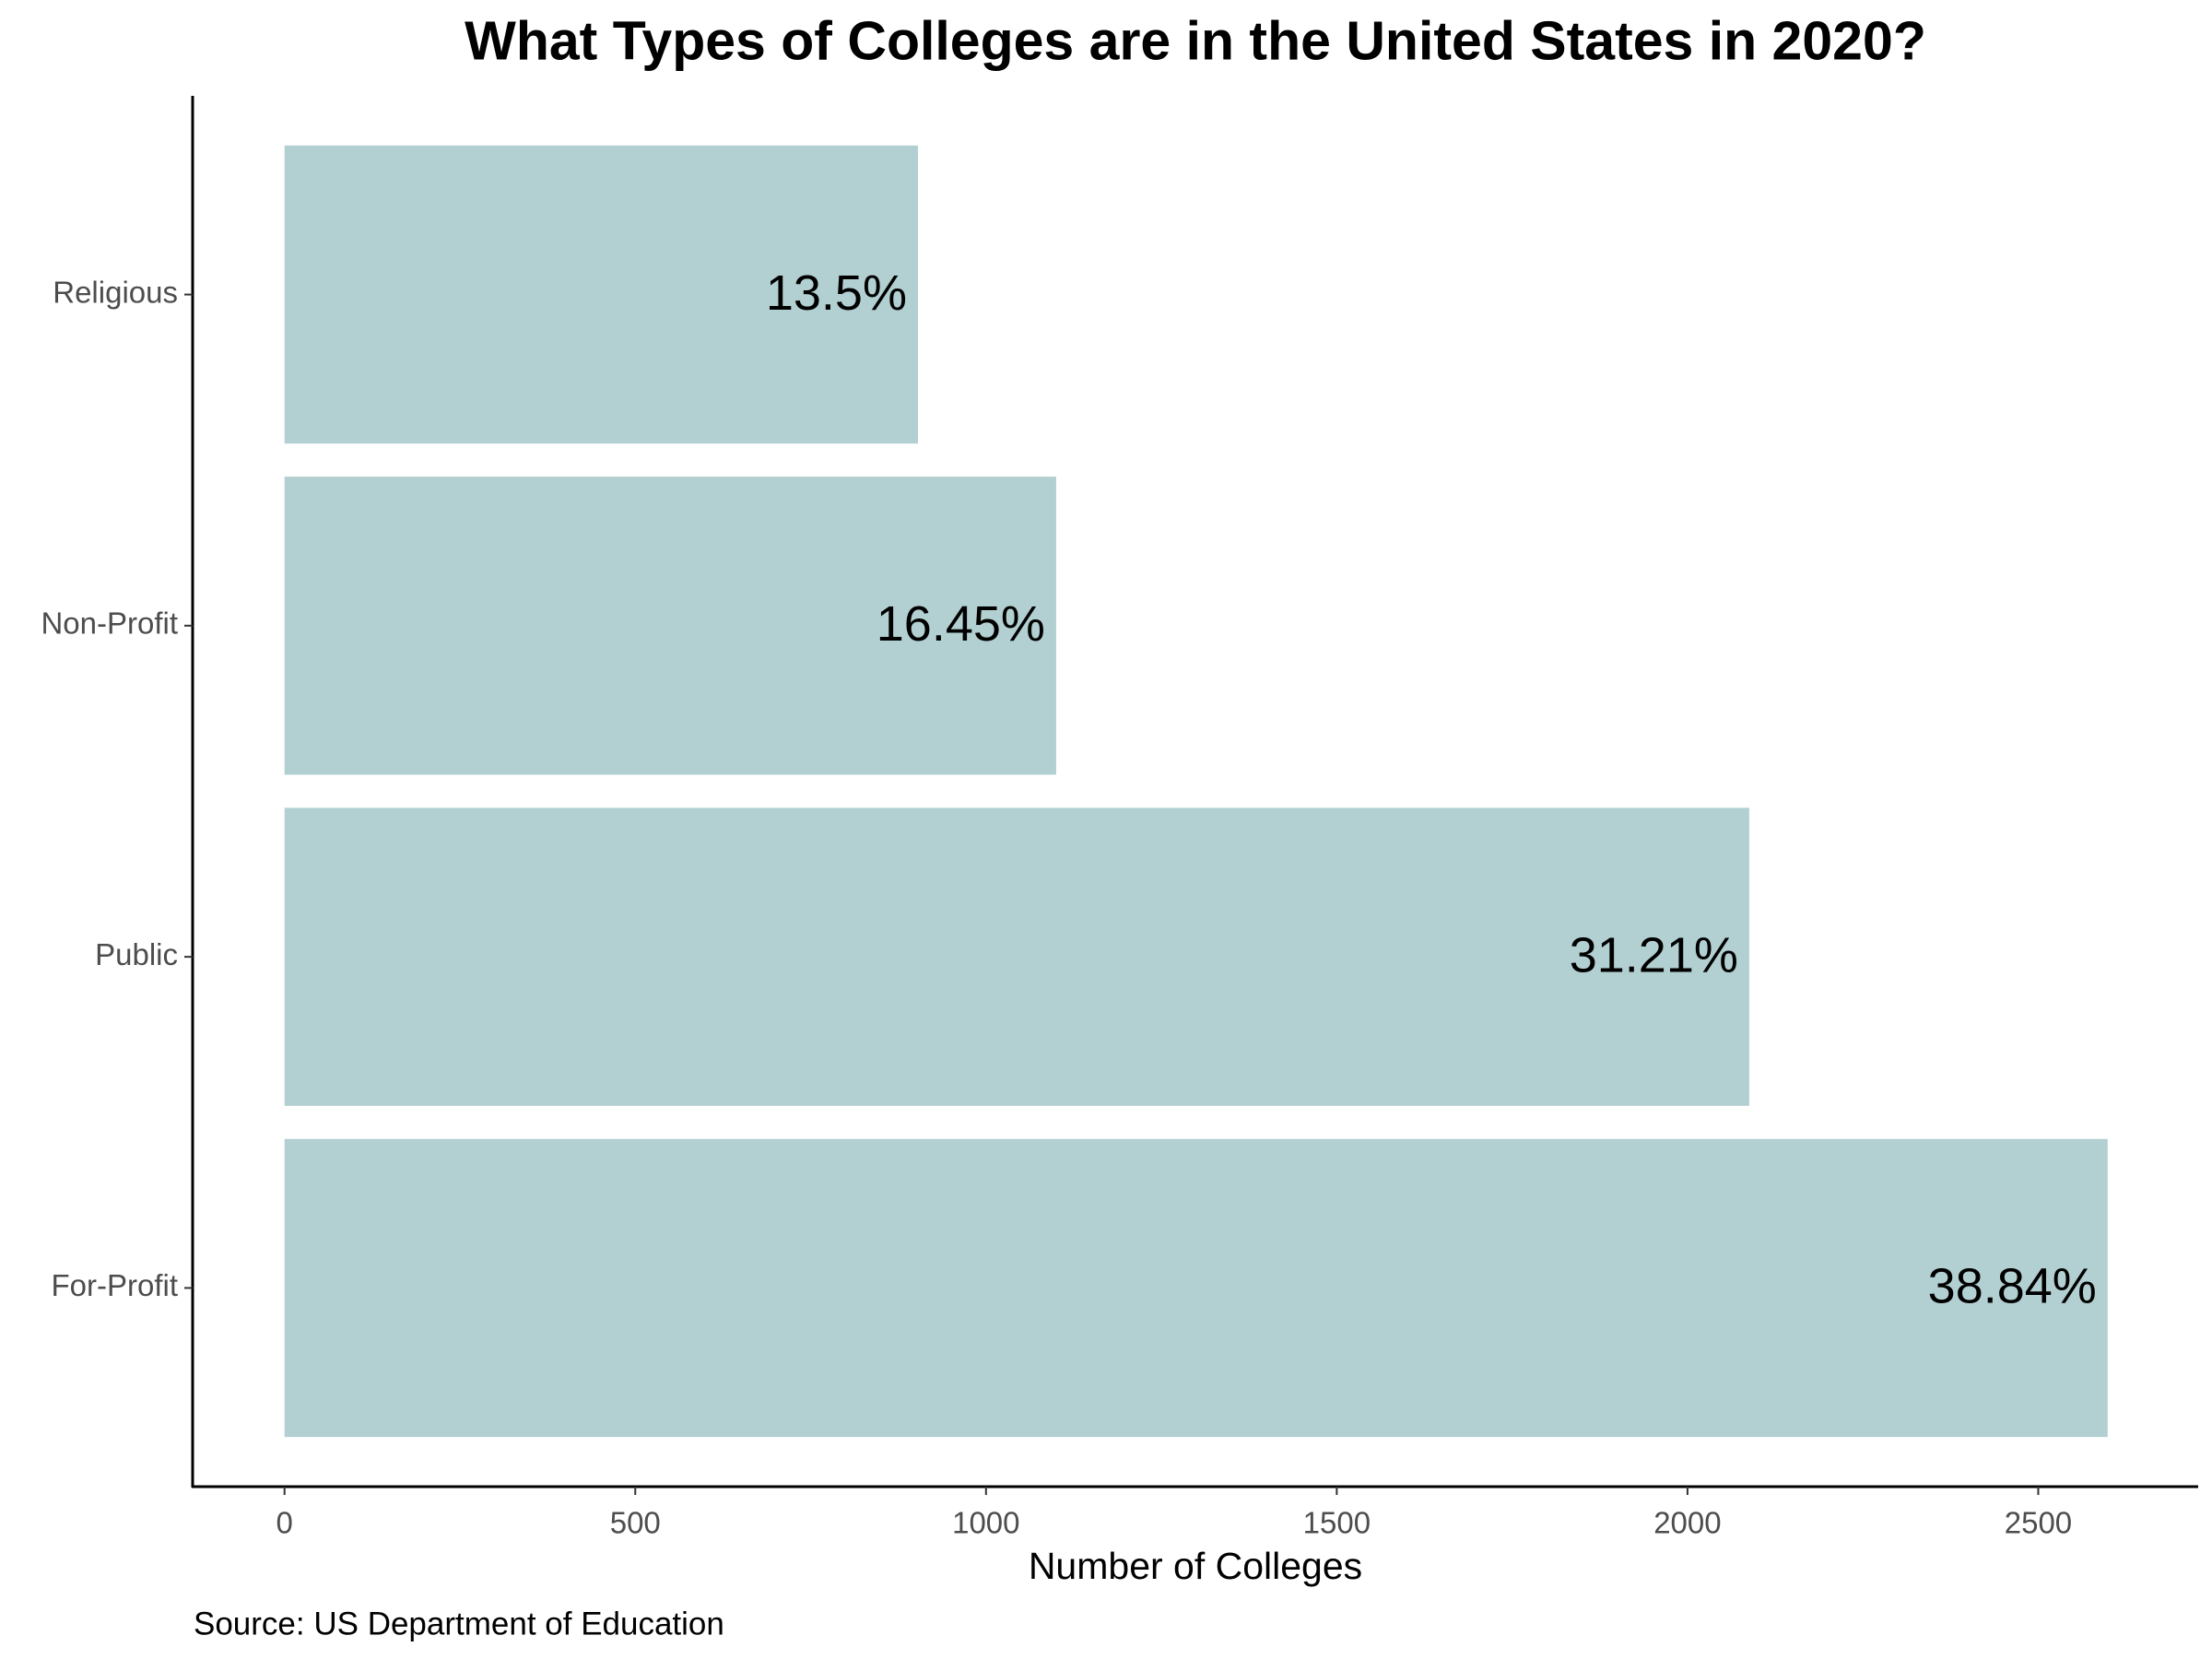  Describe the element at coordinates (836, 293) in the screenshot. I see `share-label: 13.5%` at that location.